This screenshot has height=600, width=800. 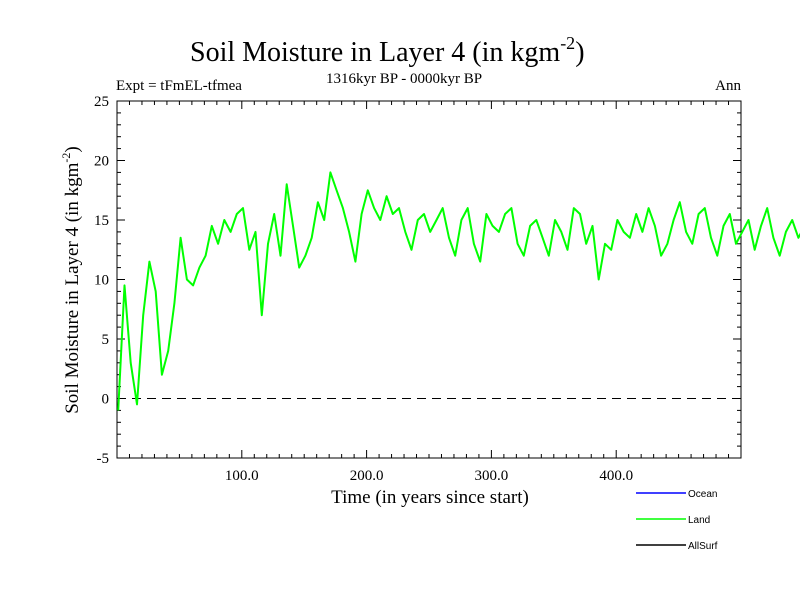 What do you see at coordinates (72, 149) in the screenshot?
I see `y-axis-label-close: )` at bounding box center [72, 149].